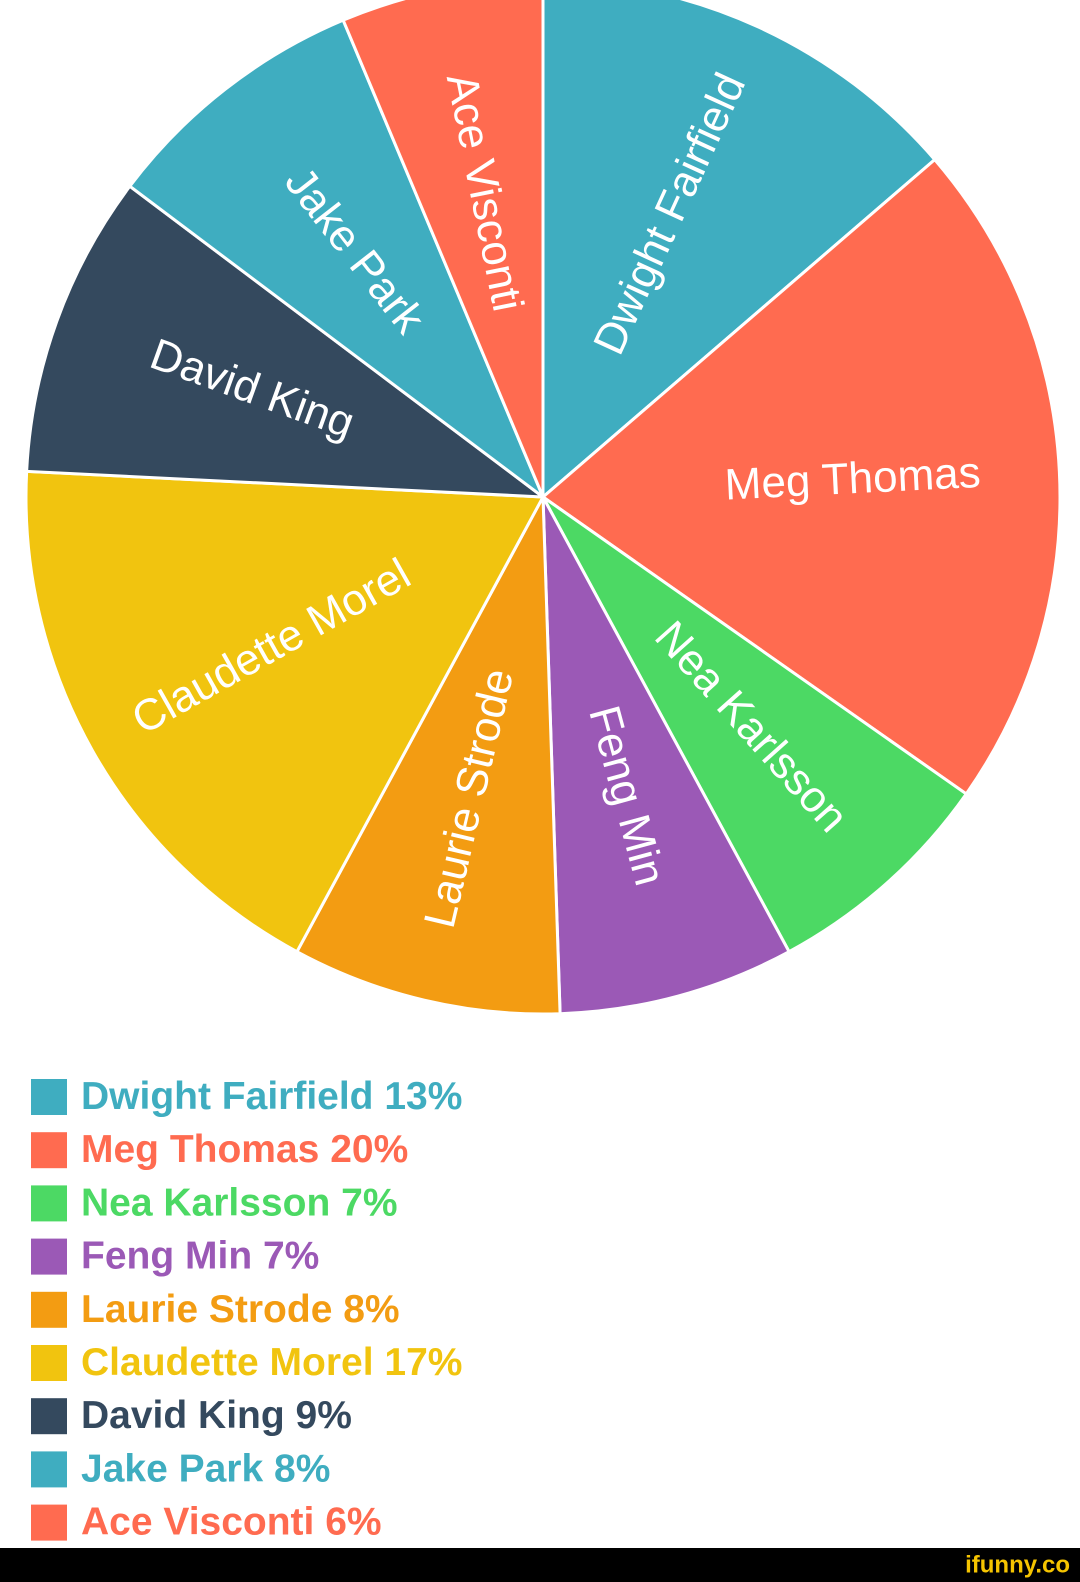 The width and height of the screenshot is (1080, 1582). What do you see at coordinates (423, 1362) in the screenshot?
I see `legend-value: 17%` at bounding box center [423, 1362].